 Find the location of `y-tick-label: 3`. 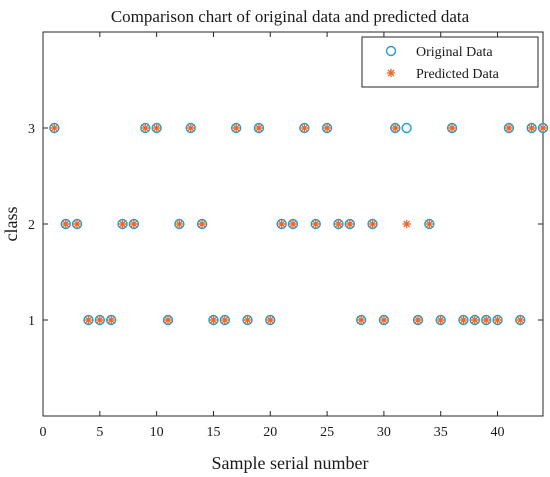

y-tick-label: 3 is located at coordinates (31, 129).